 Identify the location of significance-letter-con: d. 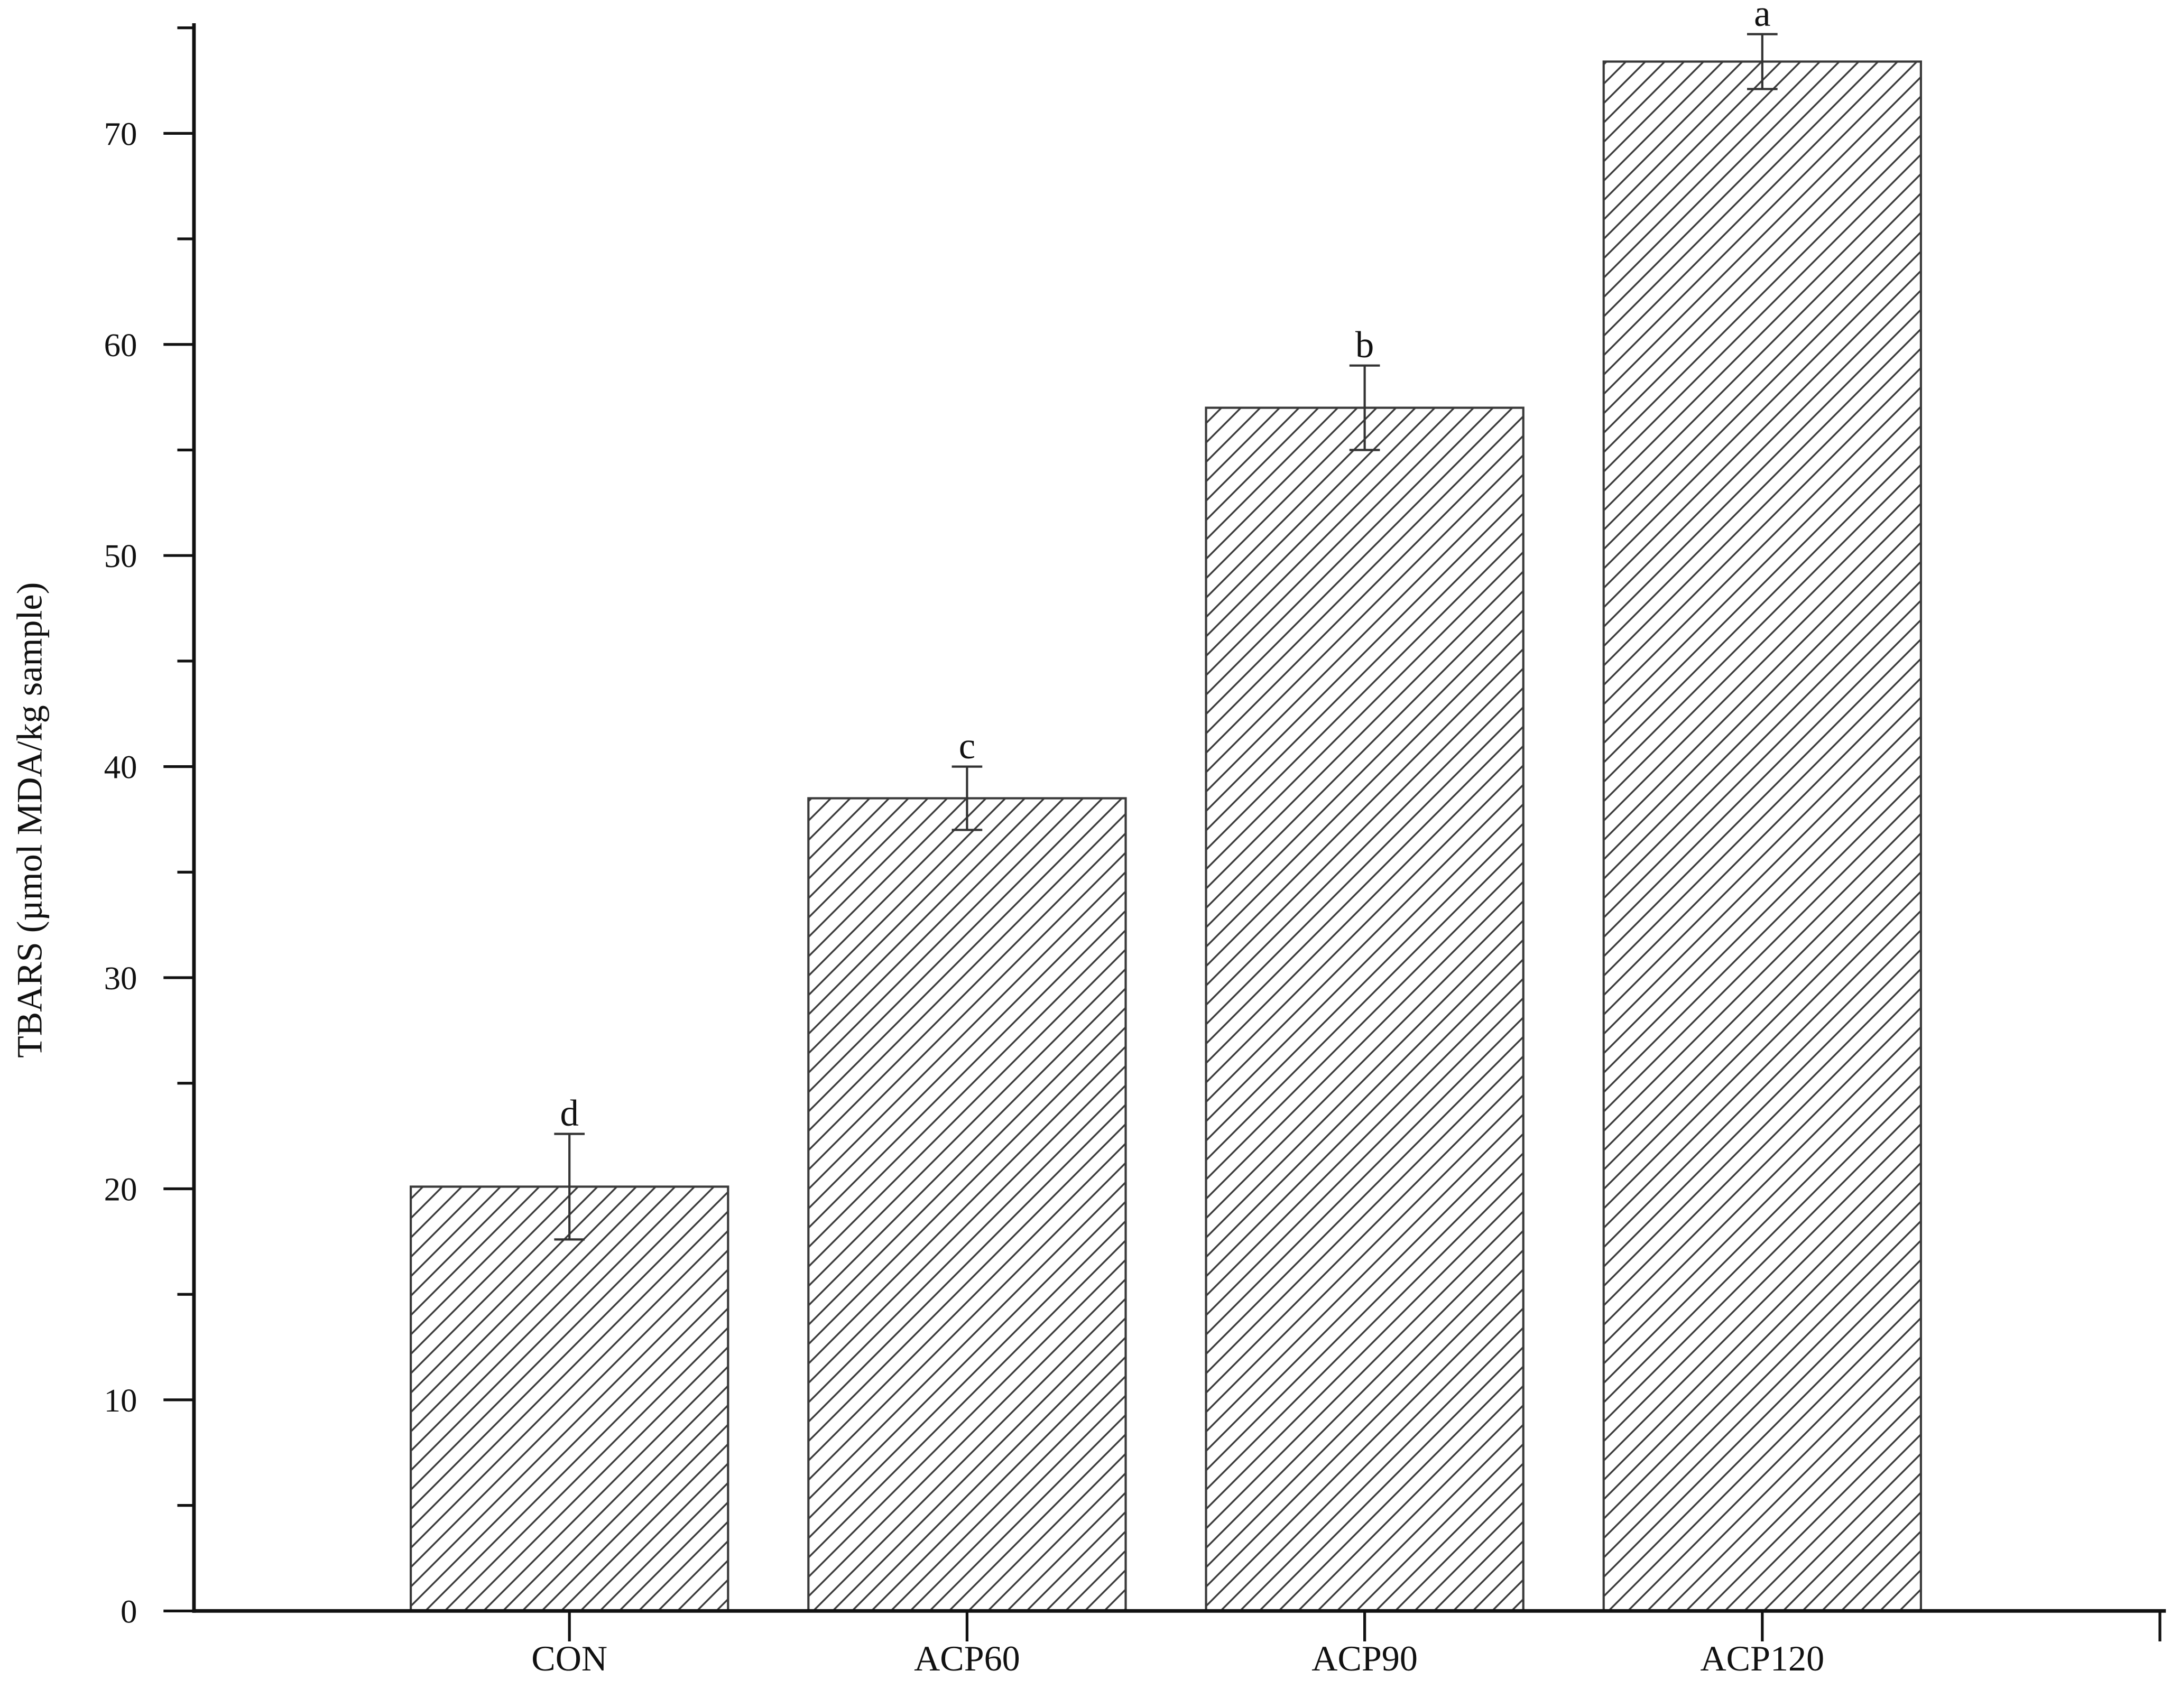
(569, 1113).